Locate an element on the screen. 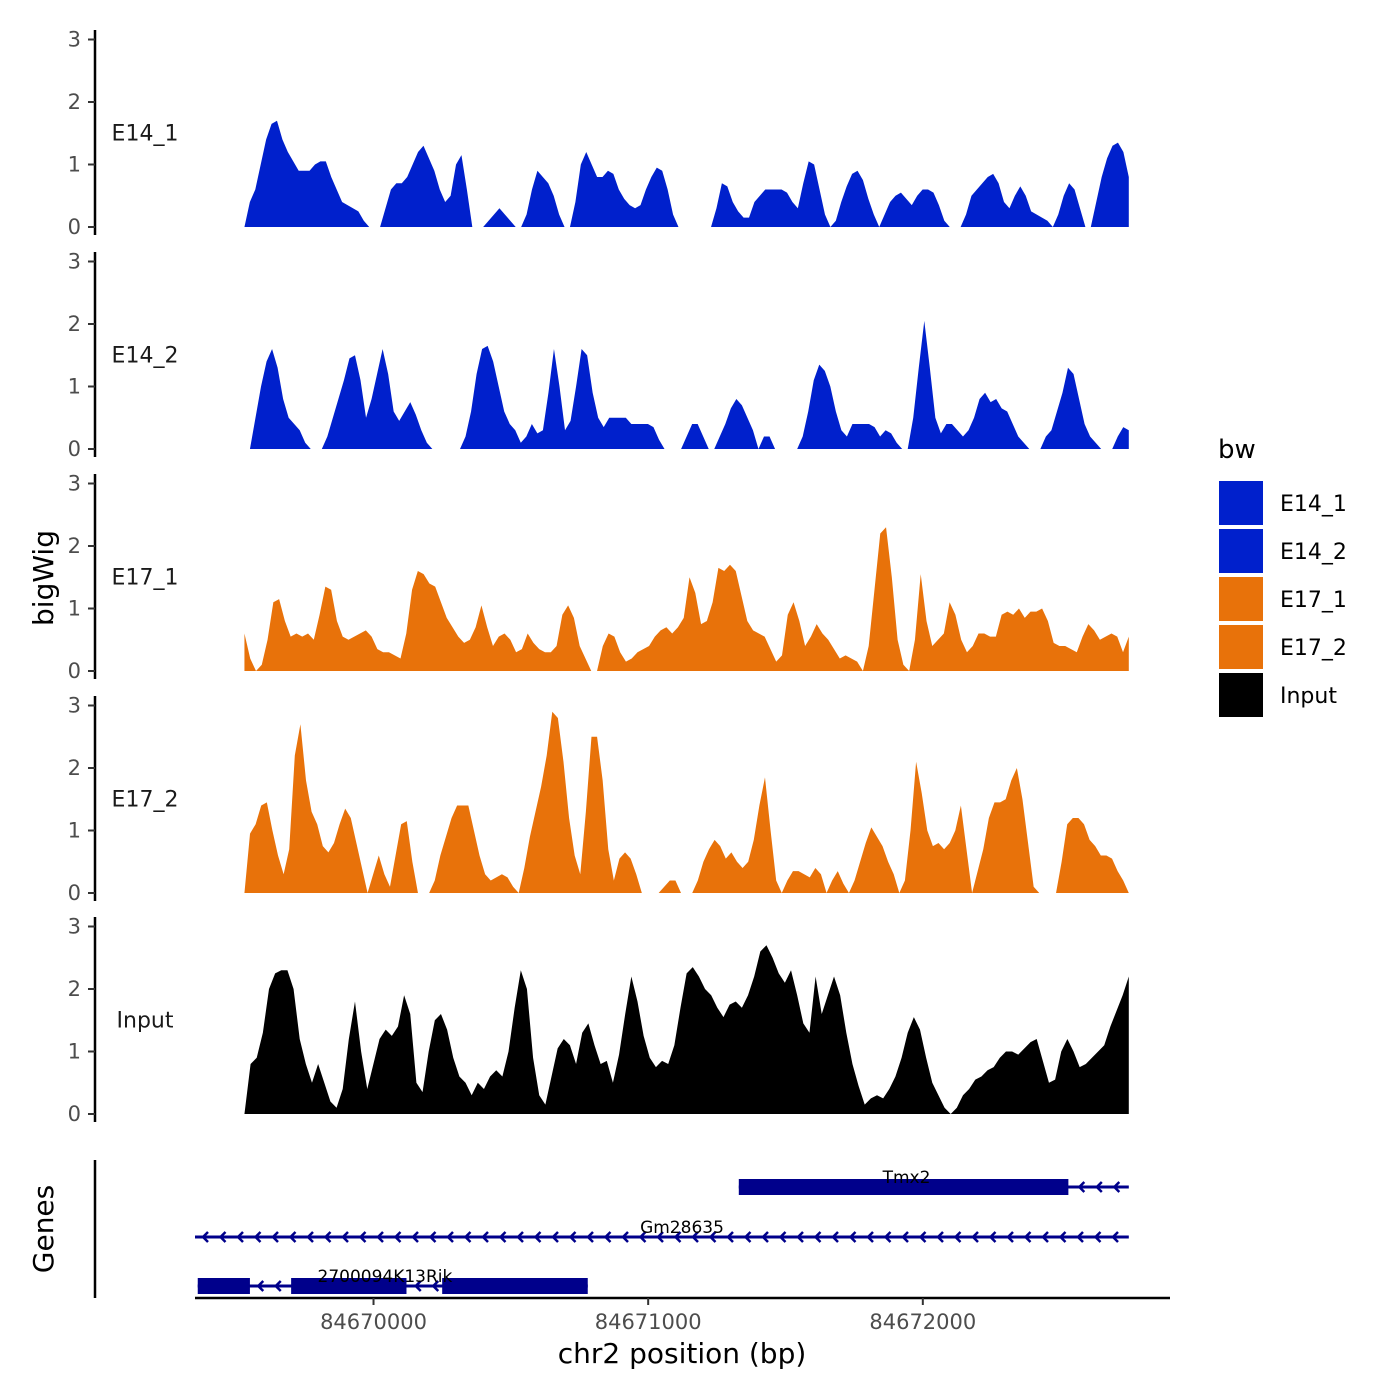 This screenshot has height=1400, width=1400. panel-label: E17_1 is located at coordinates (145, 577).